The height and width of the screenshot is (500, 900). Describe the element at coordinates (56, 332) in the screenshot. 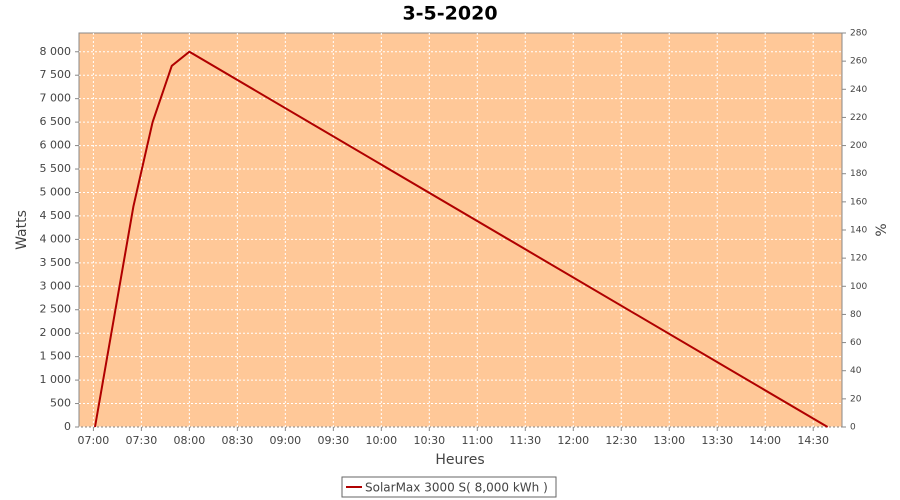

I see `y-tick-label: 2 000` at that location.